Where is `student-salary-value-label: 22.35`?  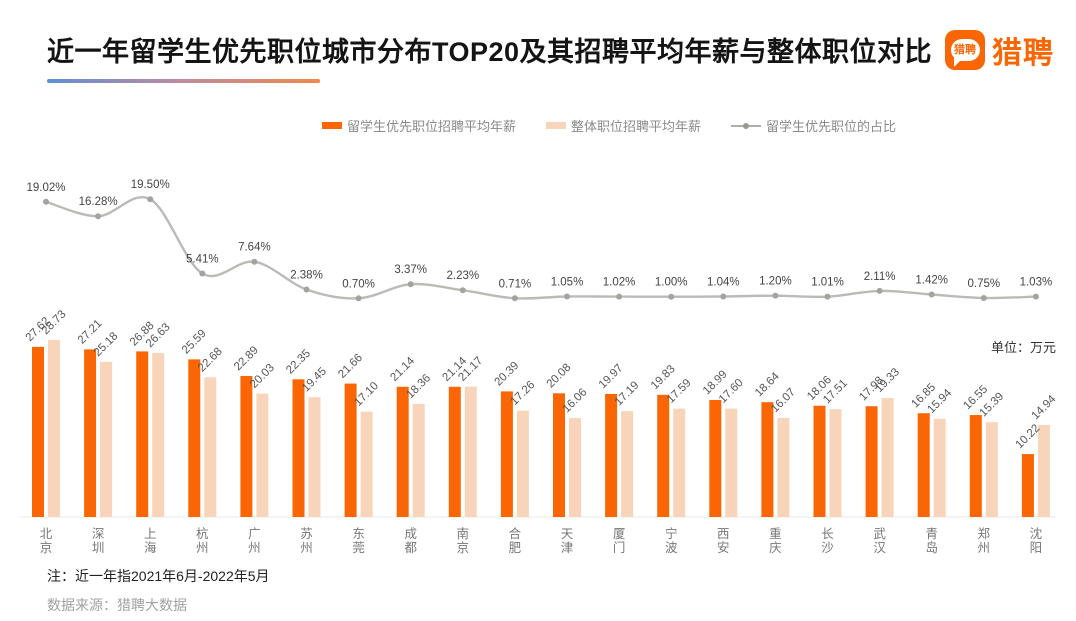
student-salary-value-label: 22.35 is located at coordinates (298, 362).